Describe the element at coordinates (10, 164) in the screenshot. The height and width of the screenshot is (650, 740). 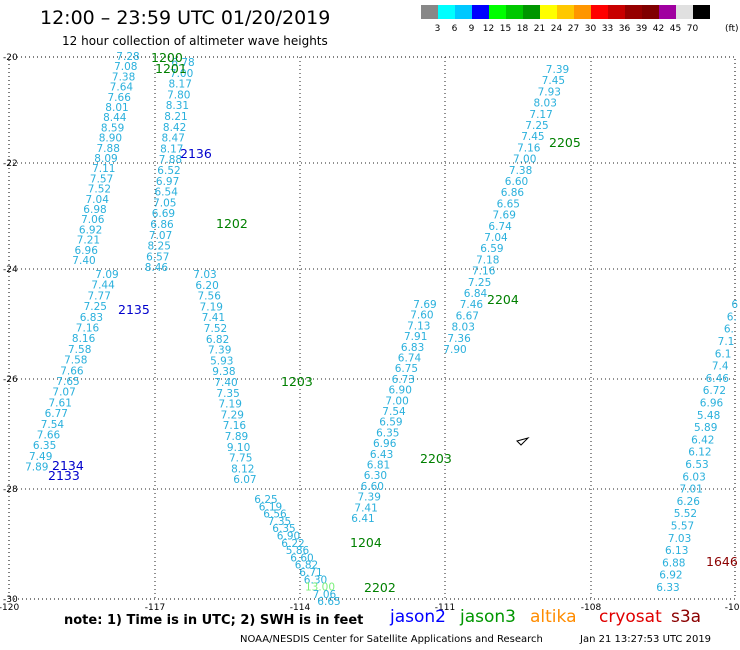
I see `latitude-label: -22` at that location.